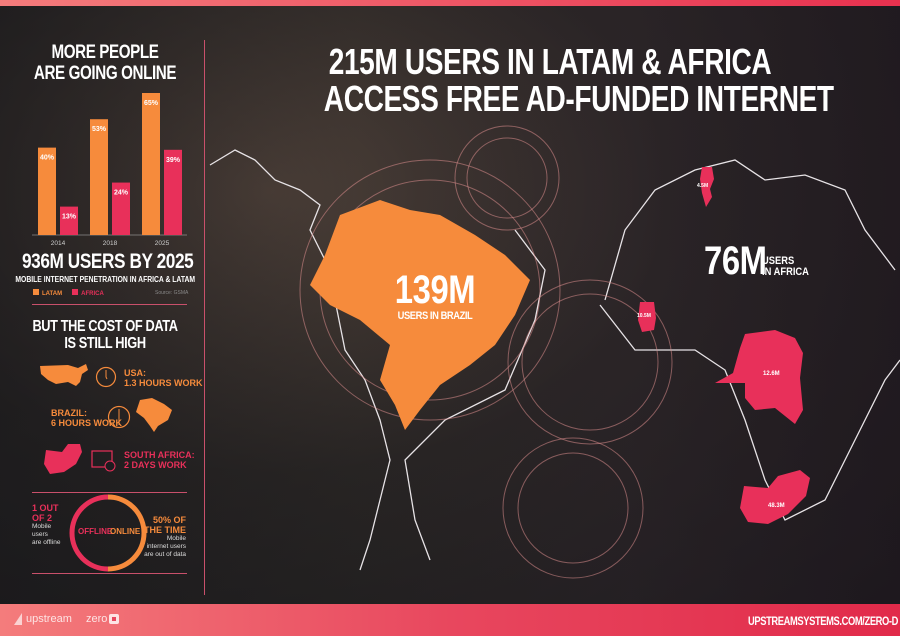 Image resolution: width=900 pixels, height=636 pixels. I want to click on bar-value-label: 13%, so click(69, 217).